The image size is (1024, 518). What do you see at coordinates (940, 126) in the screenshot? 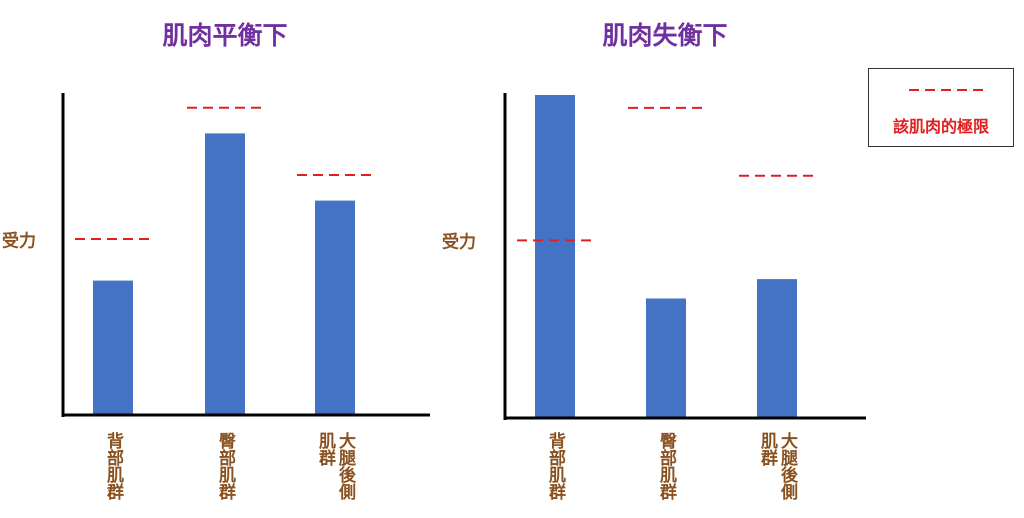
I see `legend-label: 該肌肉的極限` at bounding box center [940, 126].